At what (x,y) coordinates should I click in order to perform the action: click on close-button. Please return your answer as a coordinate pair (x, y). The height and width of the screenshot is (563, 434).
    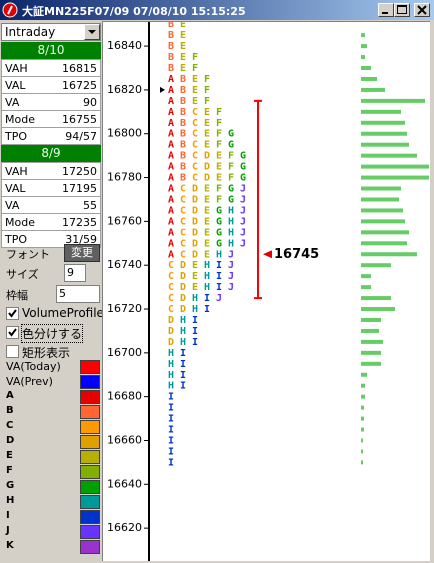
    Looking at the image, I should click on (422, 10).